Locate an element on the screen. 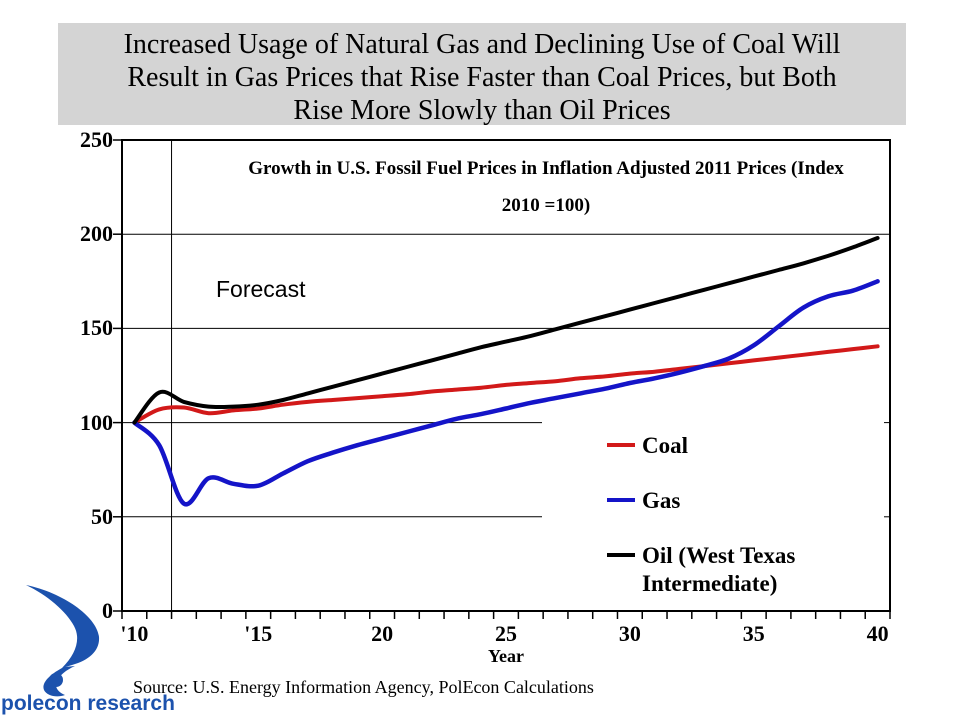 This screenshot has height=720, width=960. y-axis-tick-label: 100 is located at coordinates (96, 422).